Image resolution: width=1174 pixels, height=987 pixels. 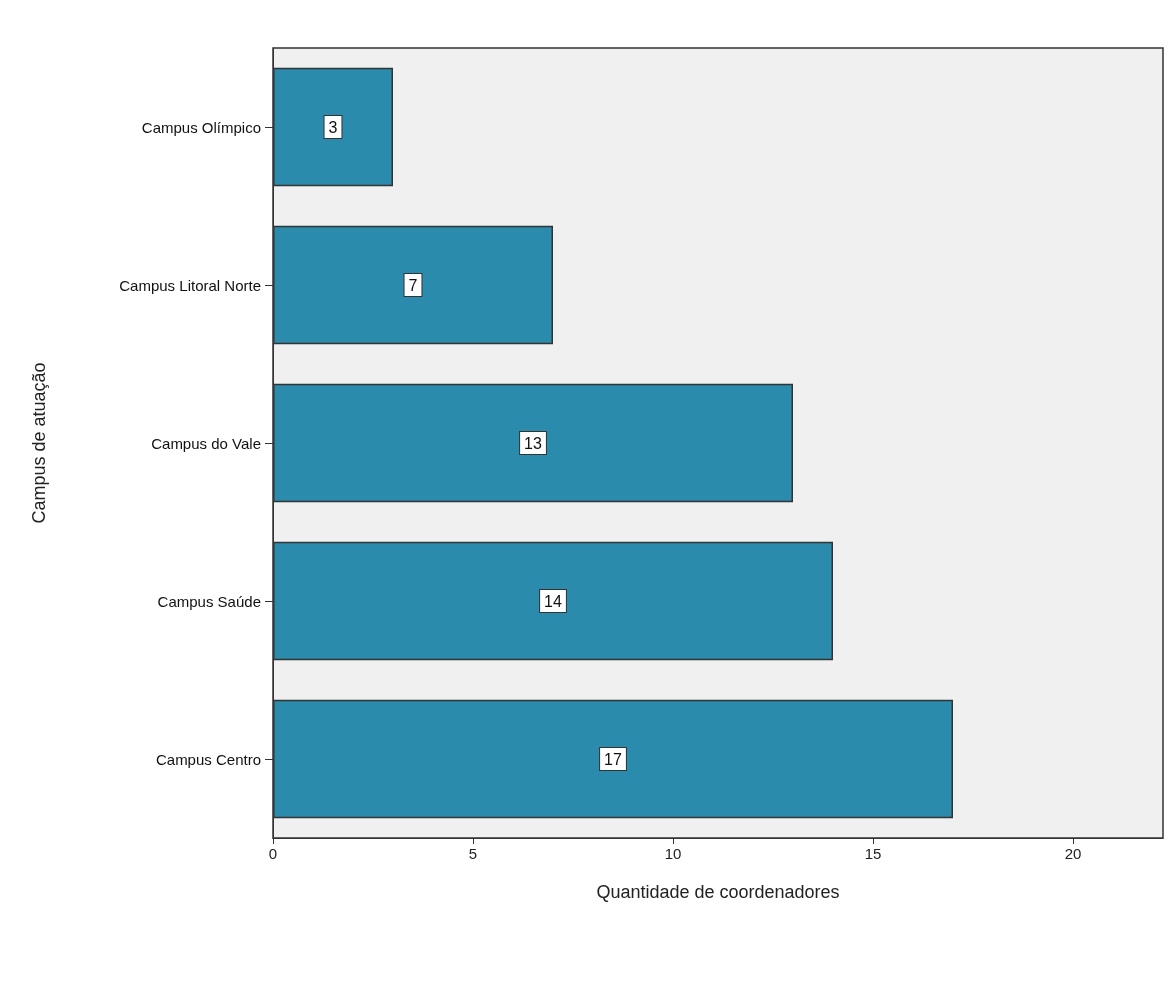 I want to click on y-tick-label: Campus Centro, so click(x=208, y=759).